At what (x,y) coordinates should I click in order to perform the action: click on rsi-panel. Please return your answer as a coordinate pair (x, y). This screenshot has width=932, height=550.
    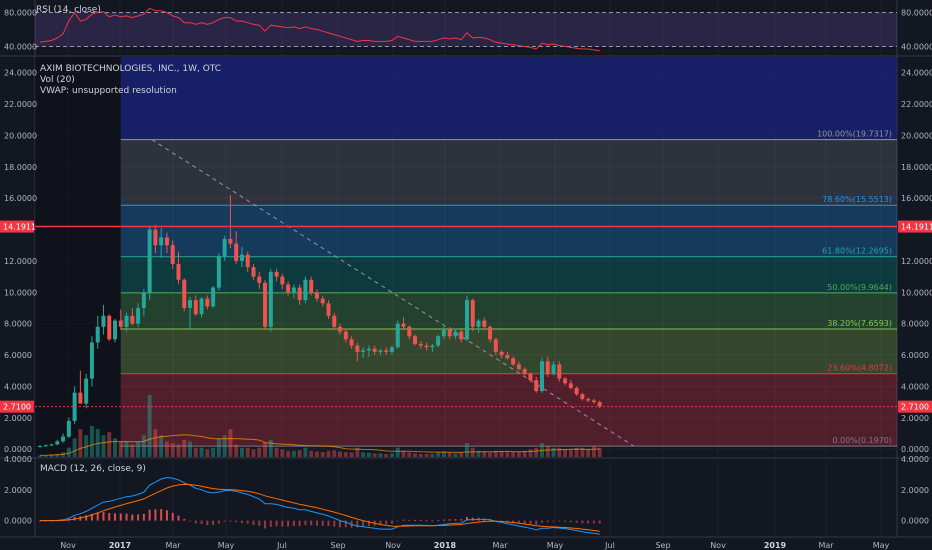
    Looking at the image, I should click on (466, 29).